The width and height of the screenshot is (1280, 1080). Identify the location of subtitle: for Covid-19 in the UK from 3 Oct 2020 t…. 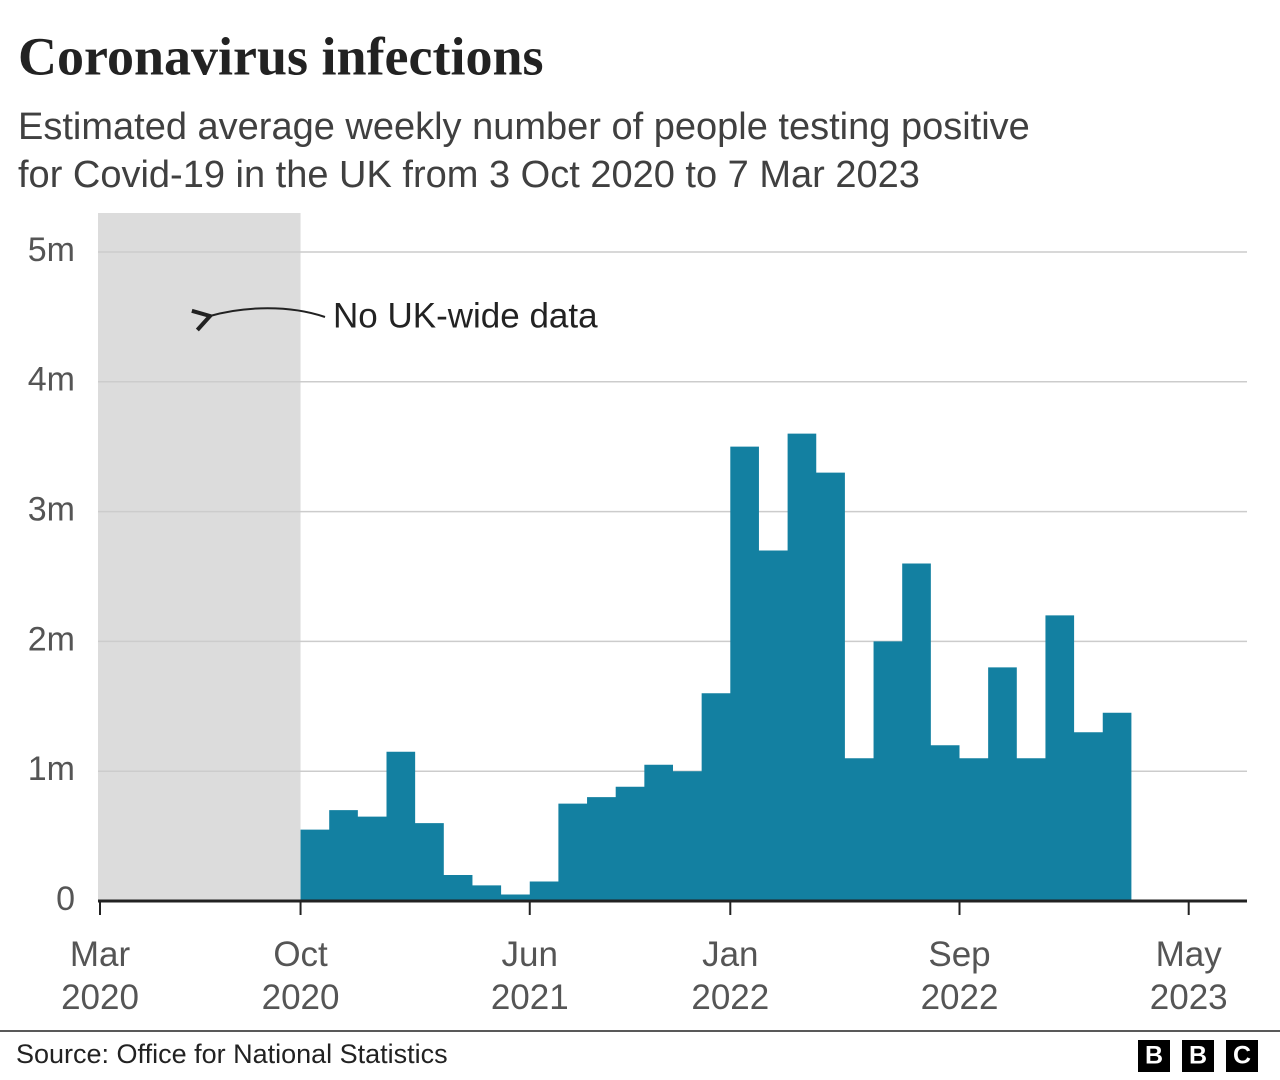
(469, 175).